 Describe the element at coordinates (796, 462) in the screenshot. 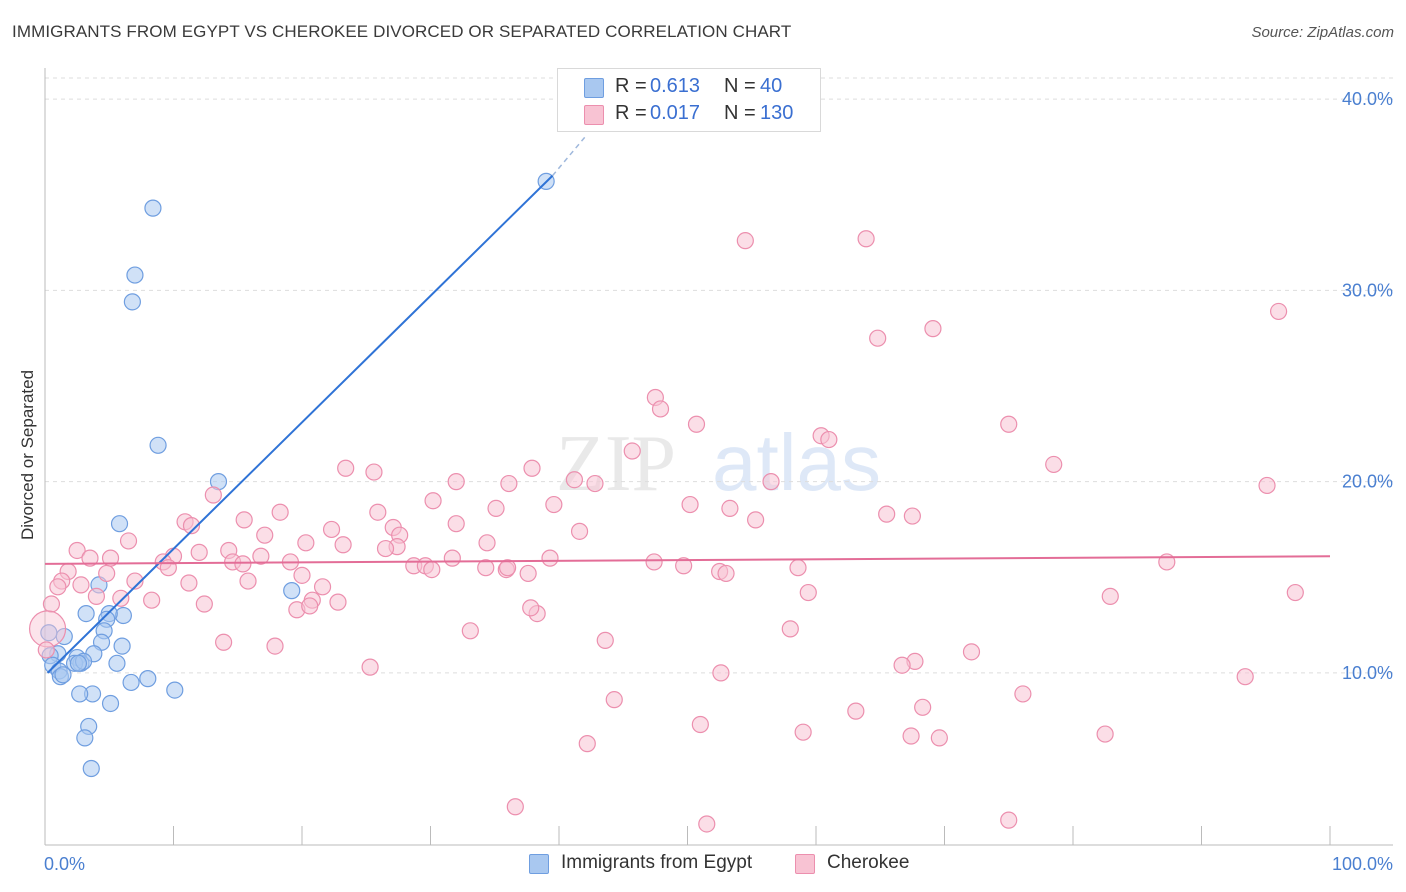

I see `watermark-atlas: atlas` at that location.